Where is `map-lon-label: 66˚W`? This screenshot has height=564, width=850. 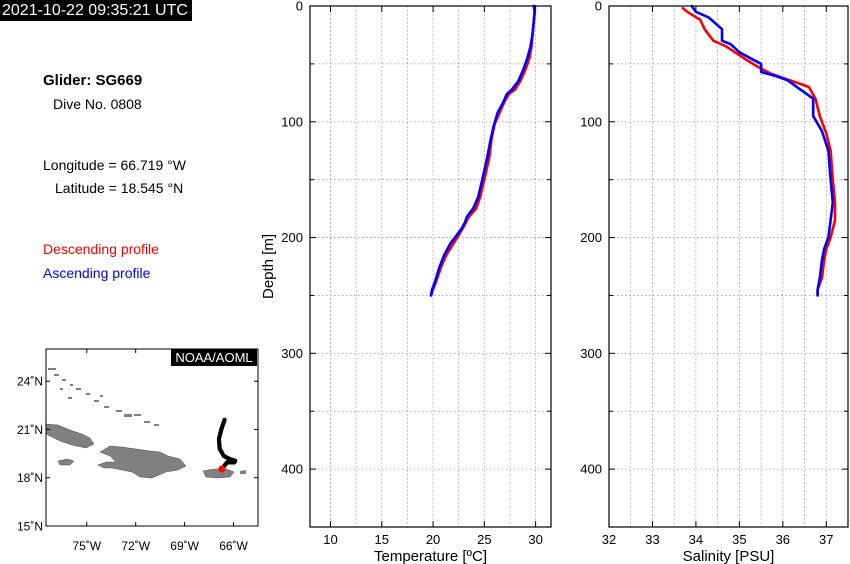
map-lon-label: 66˚W is located at coordinates (233, 546).